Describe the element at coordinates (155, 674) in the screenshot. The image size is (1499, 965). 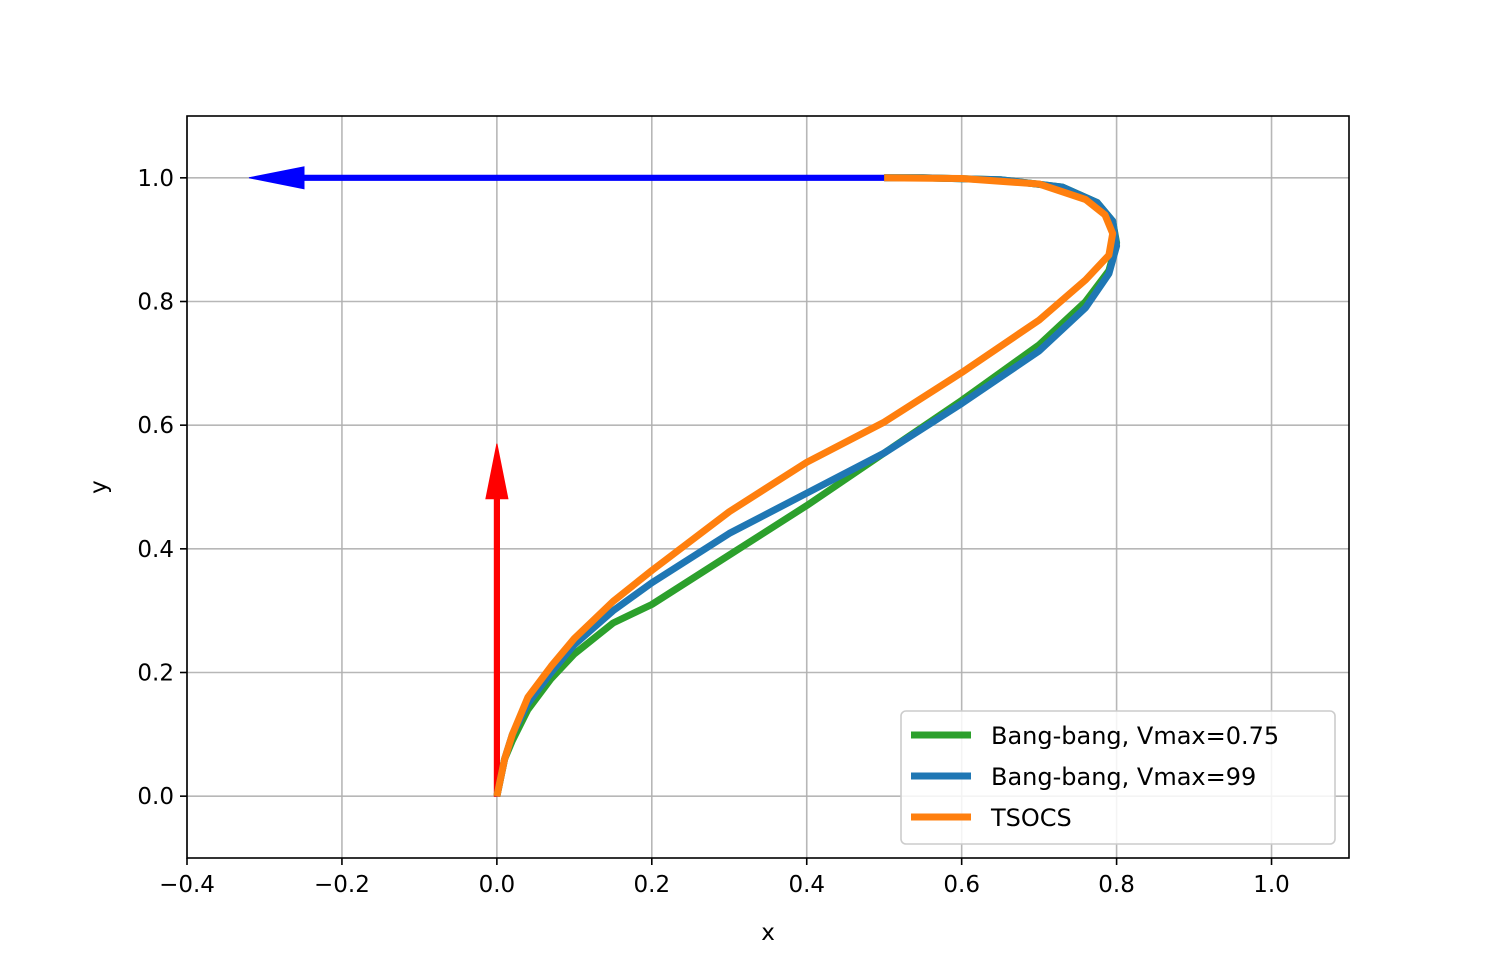
I see `y-tick-label: 0.2` at that location.